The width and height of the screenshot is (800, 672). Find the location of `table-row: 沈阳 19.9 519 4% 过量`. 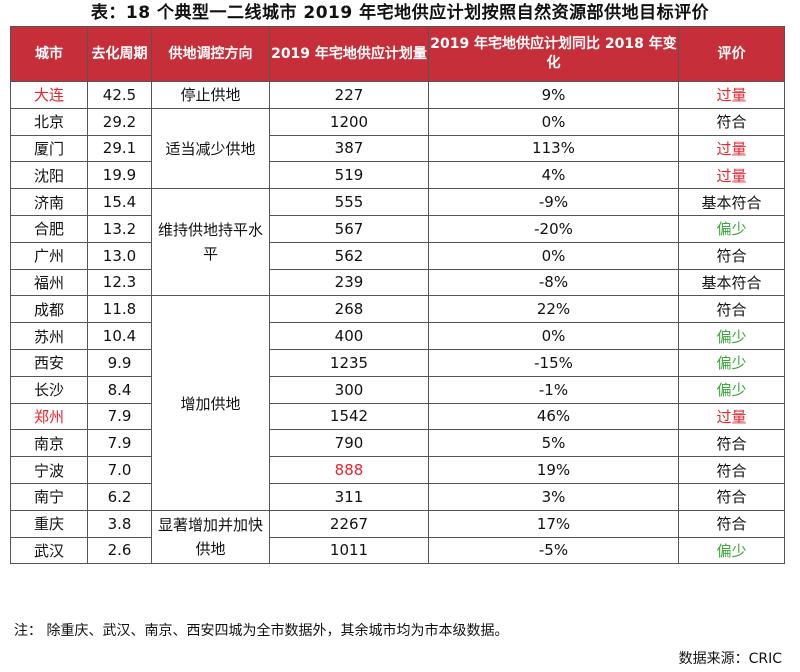

table-row: 沈阳 19.9 519 4% 过量 is located at coordinates (397, 175).